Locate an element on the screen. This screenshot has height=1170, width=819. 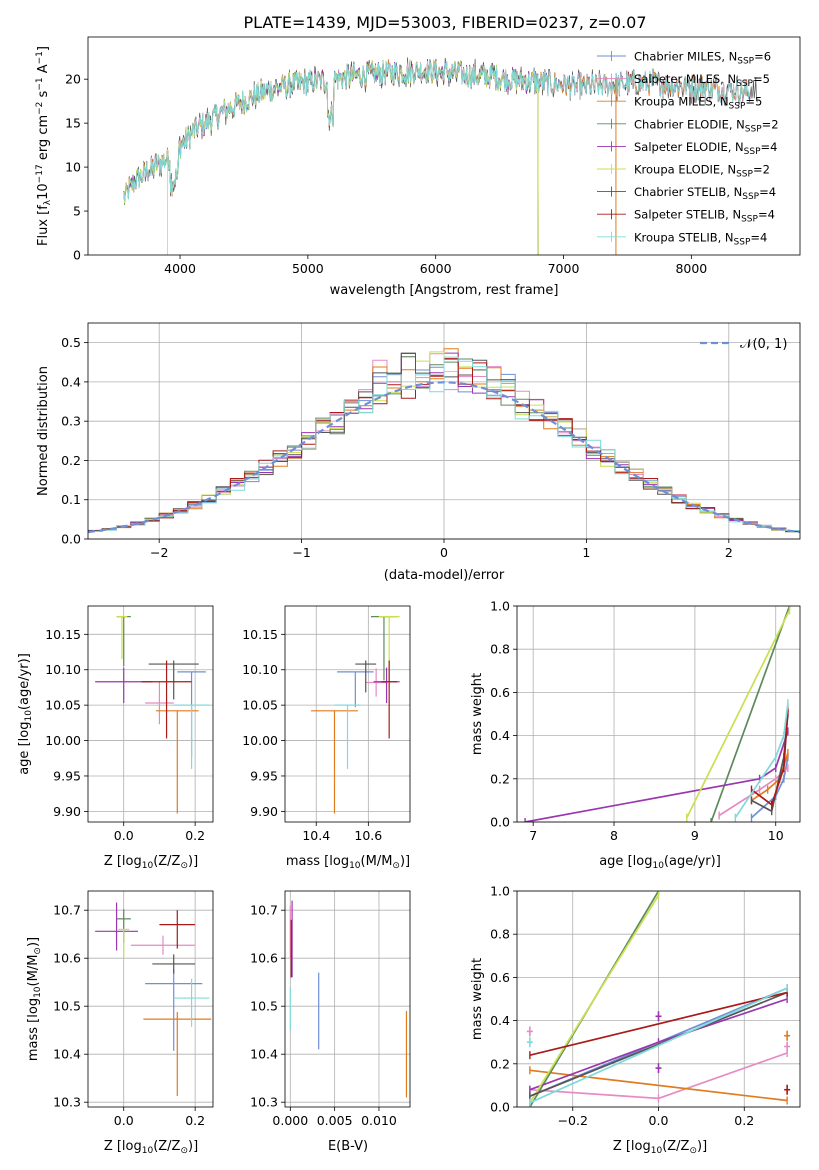
y-tick-label: 10.4 is located at coordinates (264, 1054).